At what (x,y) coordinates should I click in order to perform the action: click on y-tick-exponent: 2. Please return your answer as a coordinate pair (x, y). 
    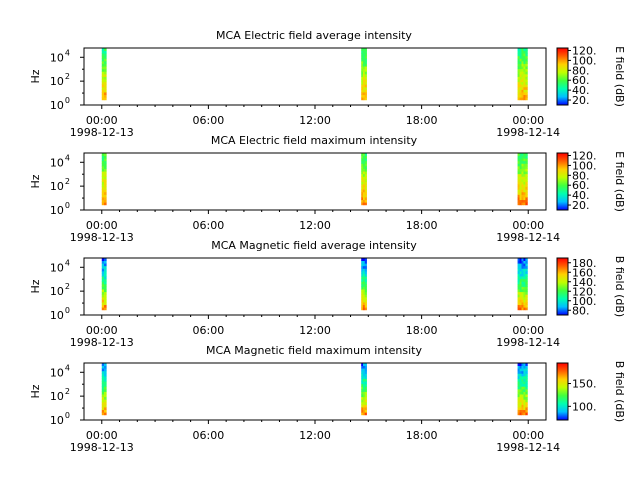
    Looking at the image, I should click on (67, 391).